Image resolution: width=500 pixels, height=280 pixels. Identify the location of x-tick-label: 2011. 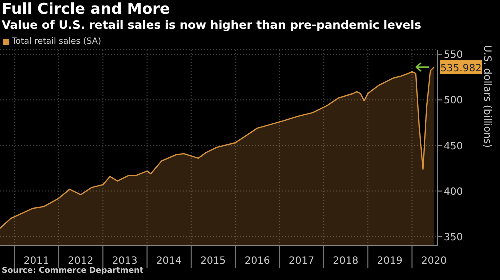
(37, 261).